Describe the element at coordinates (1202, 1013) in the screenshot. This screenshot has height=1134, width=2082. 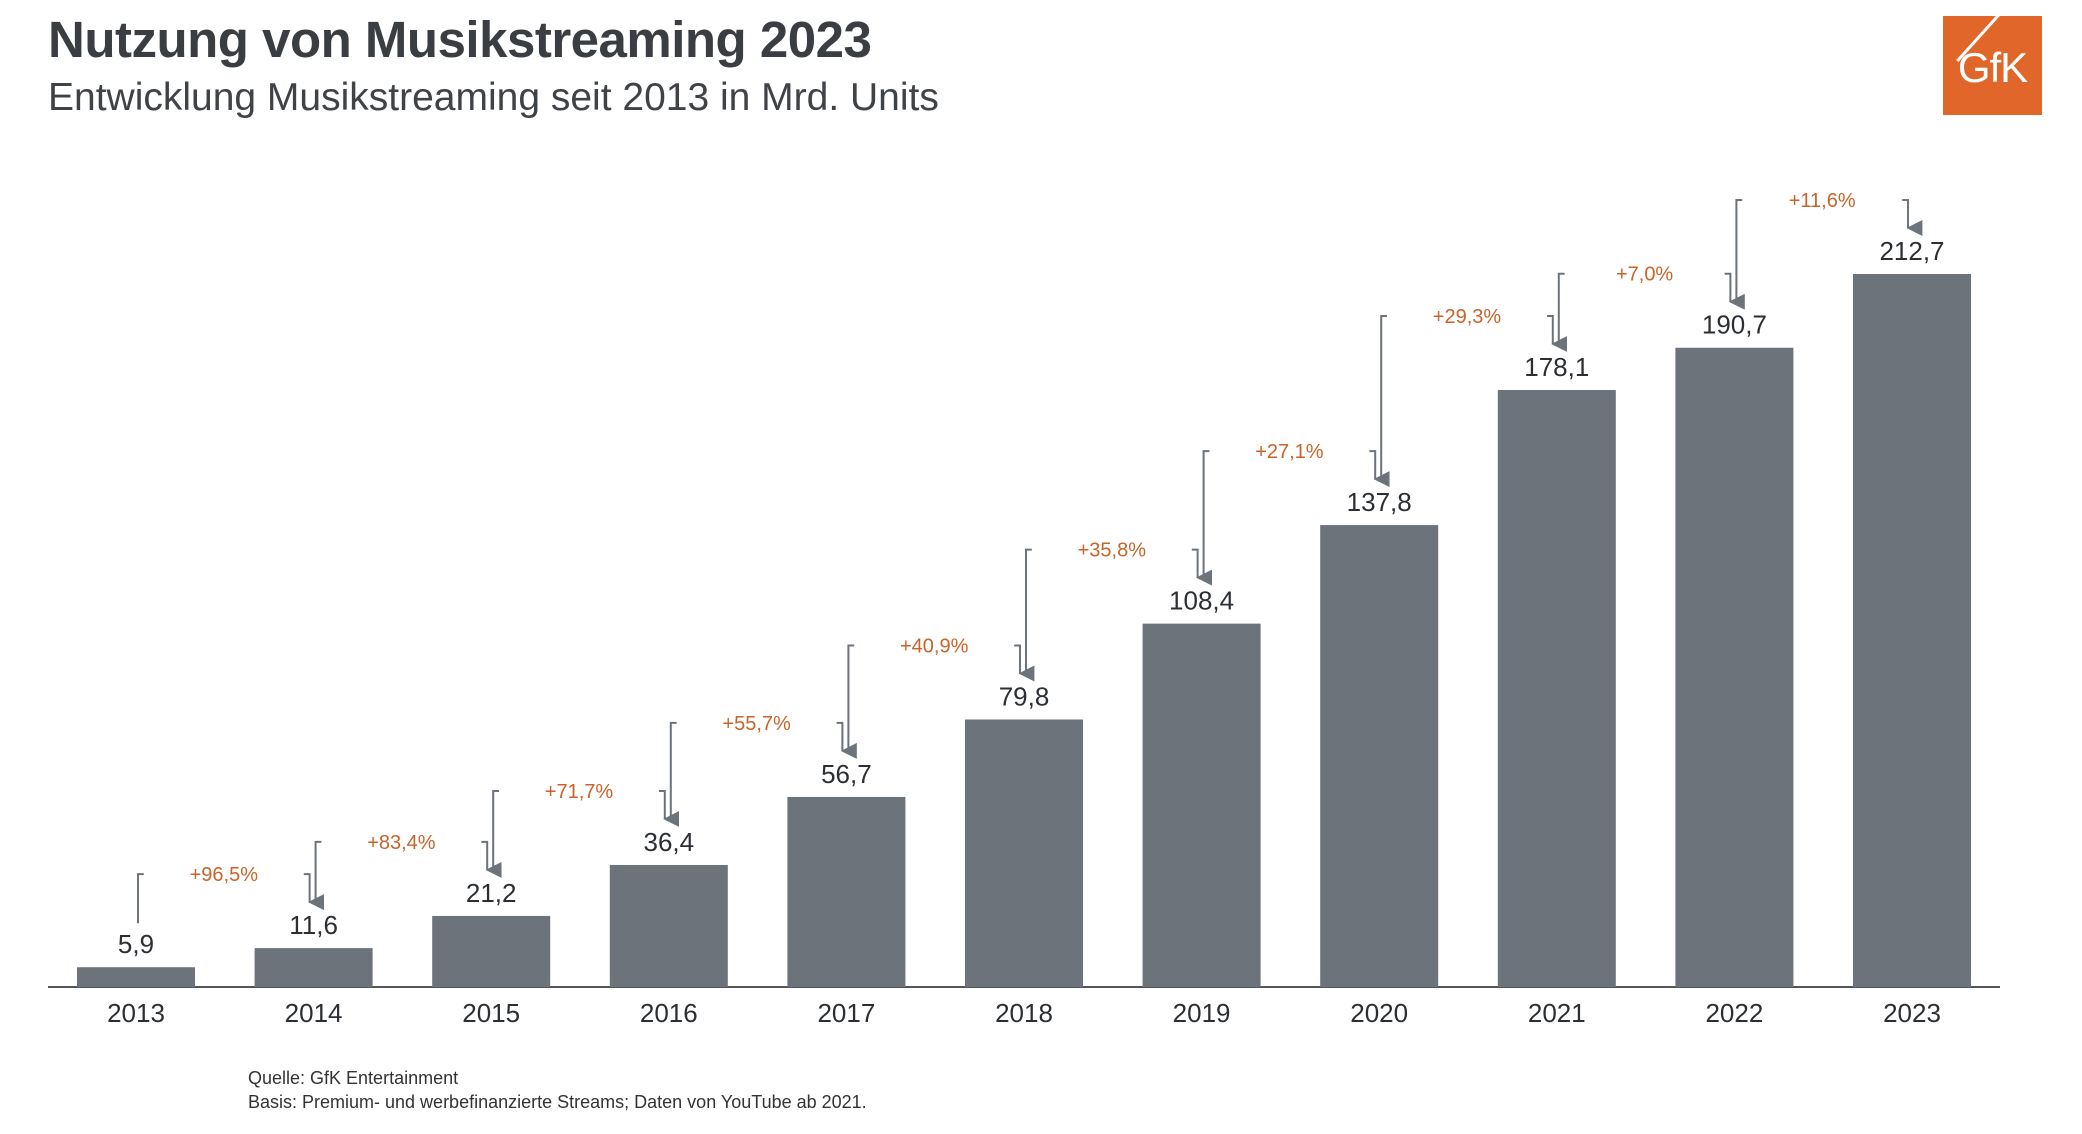
I see `x-tick-2019: 2019` at that location.